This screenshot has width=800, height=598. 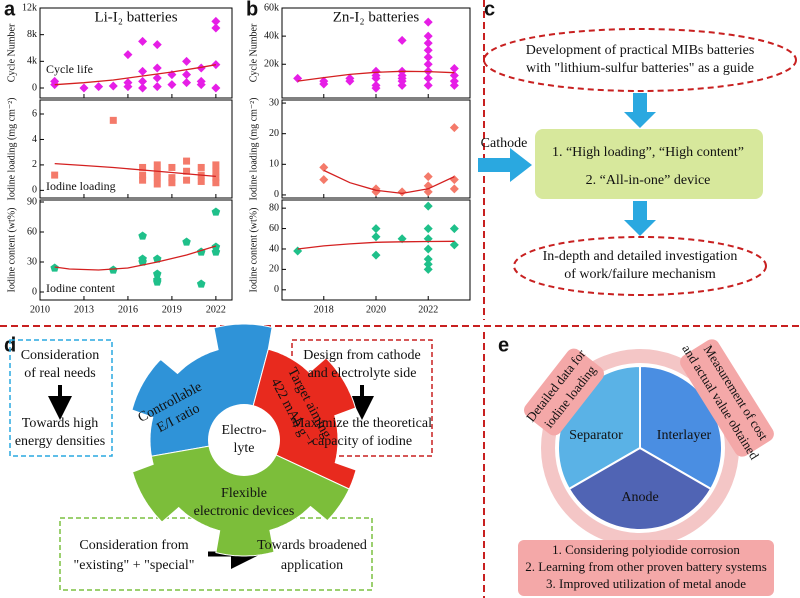 What do you see at coordinates (40, 309) in the screenshot?
I see `x-tick-label: 2010` at bounding box center [40, 309].